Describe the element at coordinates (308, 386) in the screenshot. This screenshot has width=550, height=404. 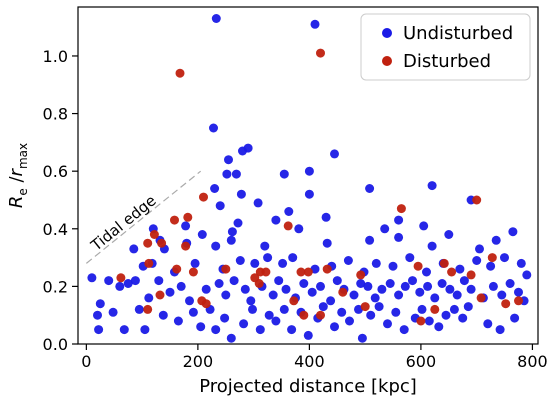
I see `x-axis-label: Projected distance [kpc]` at that location.